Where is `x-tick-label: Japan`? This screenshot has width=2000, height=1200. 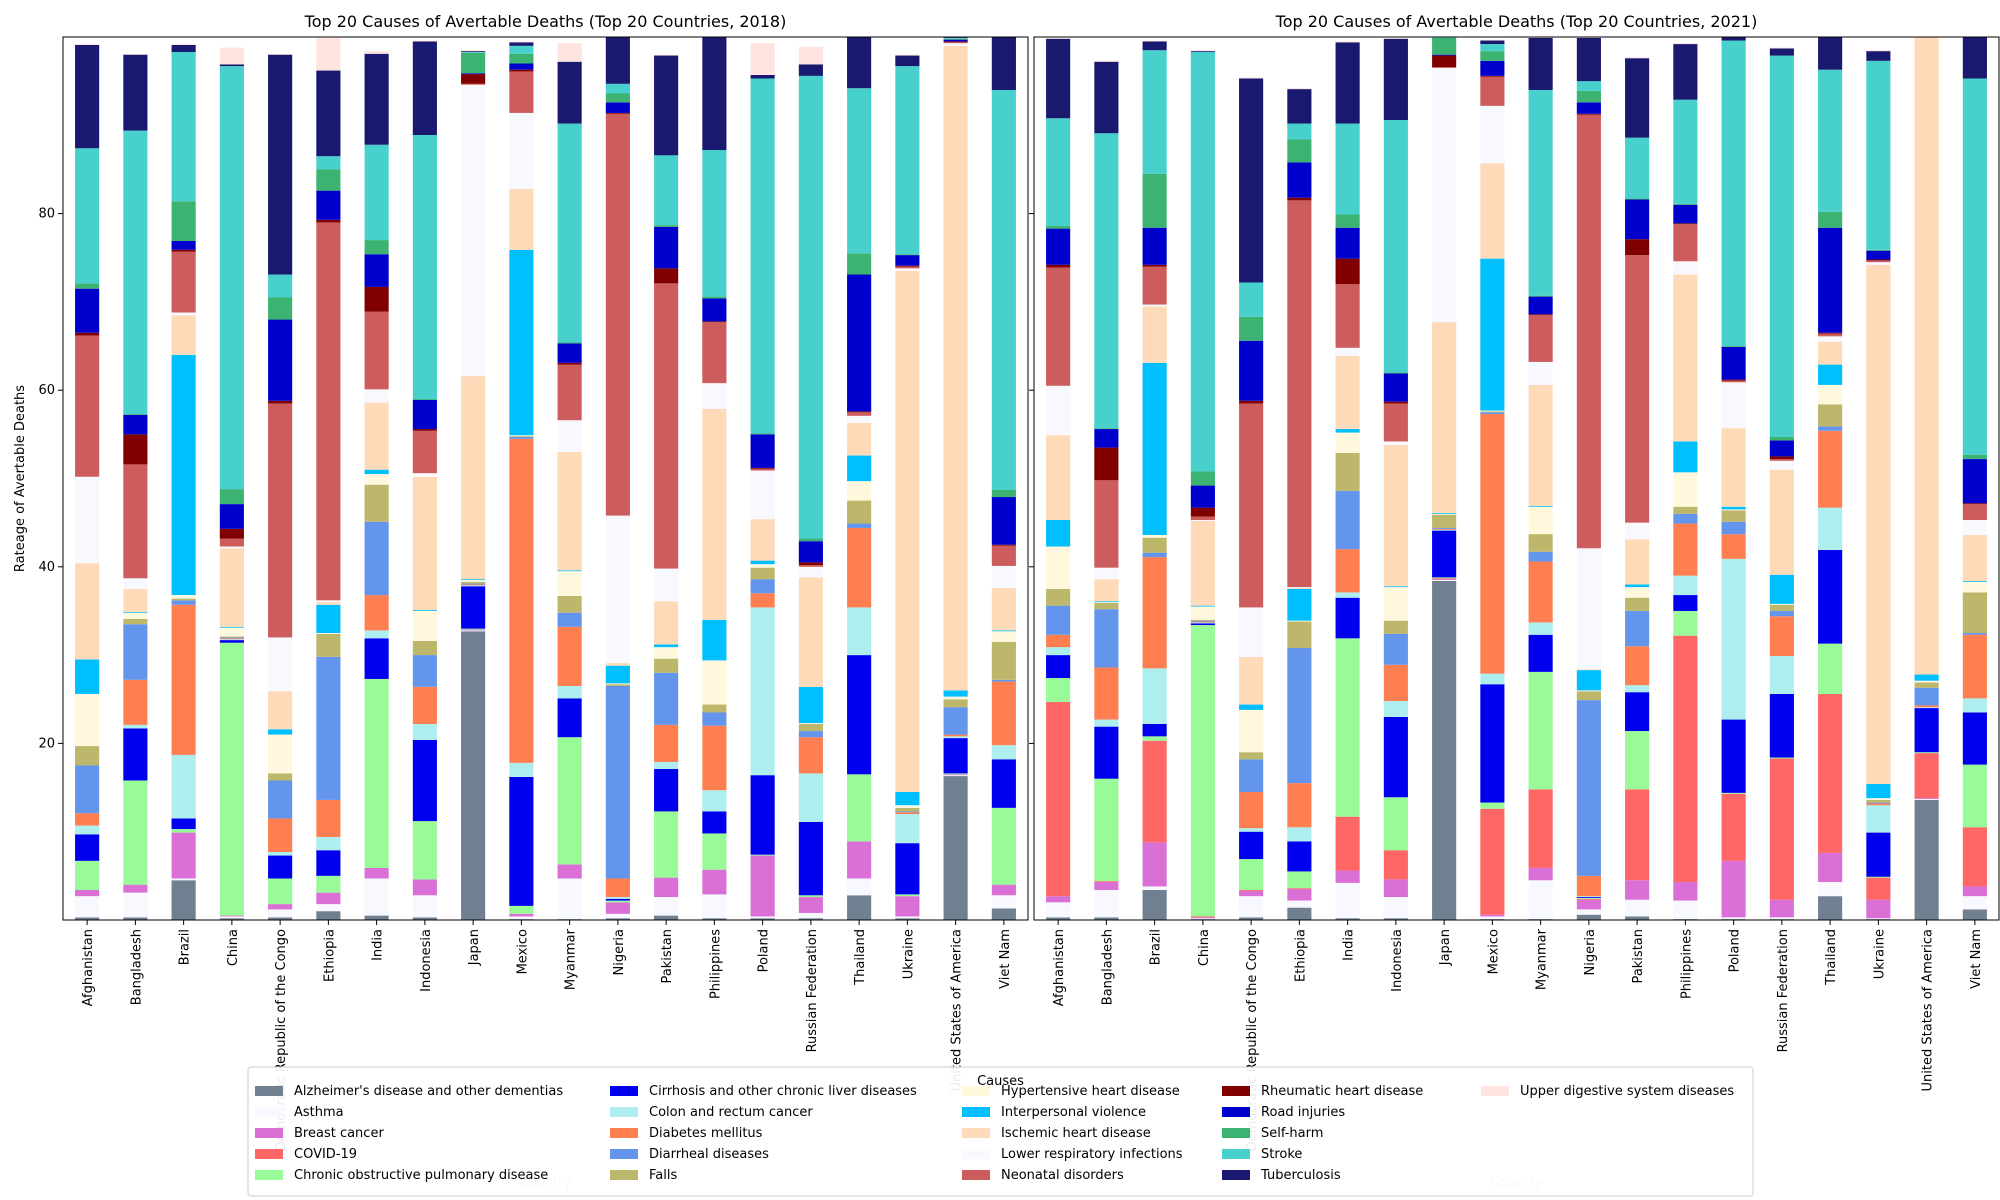
x-tick-label: Japan is located at coordinates (474, 947).